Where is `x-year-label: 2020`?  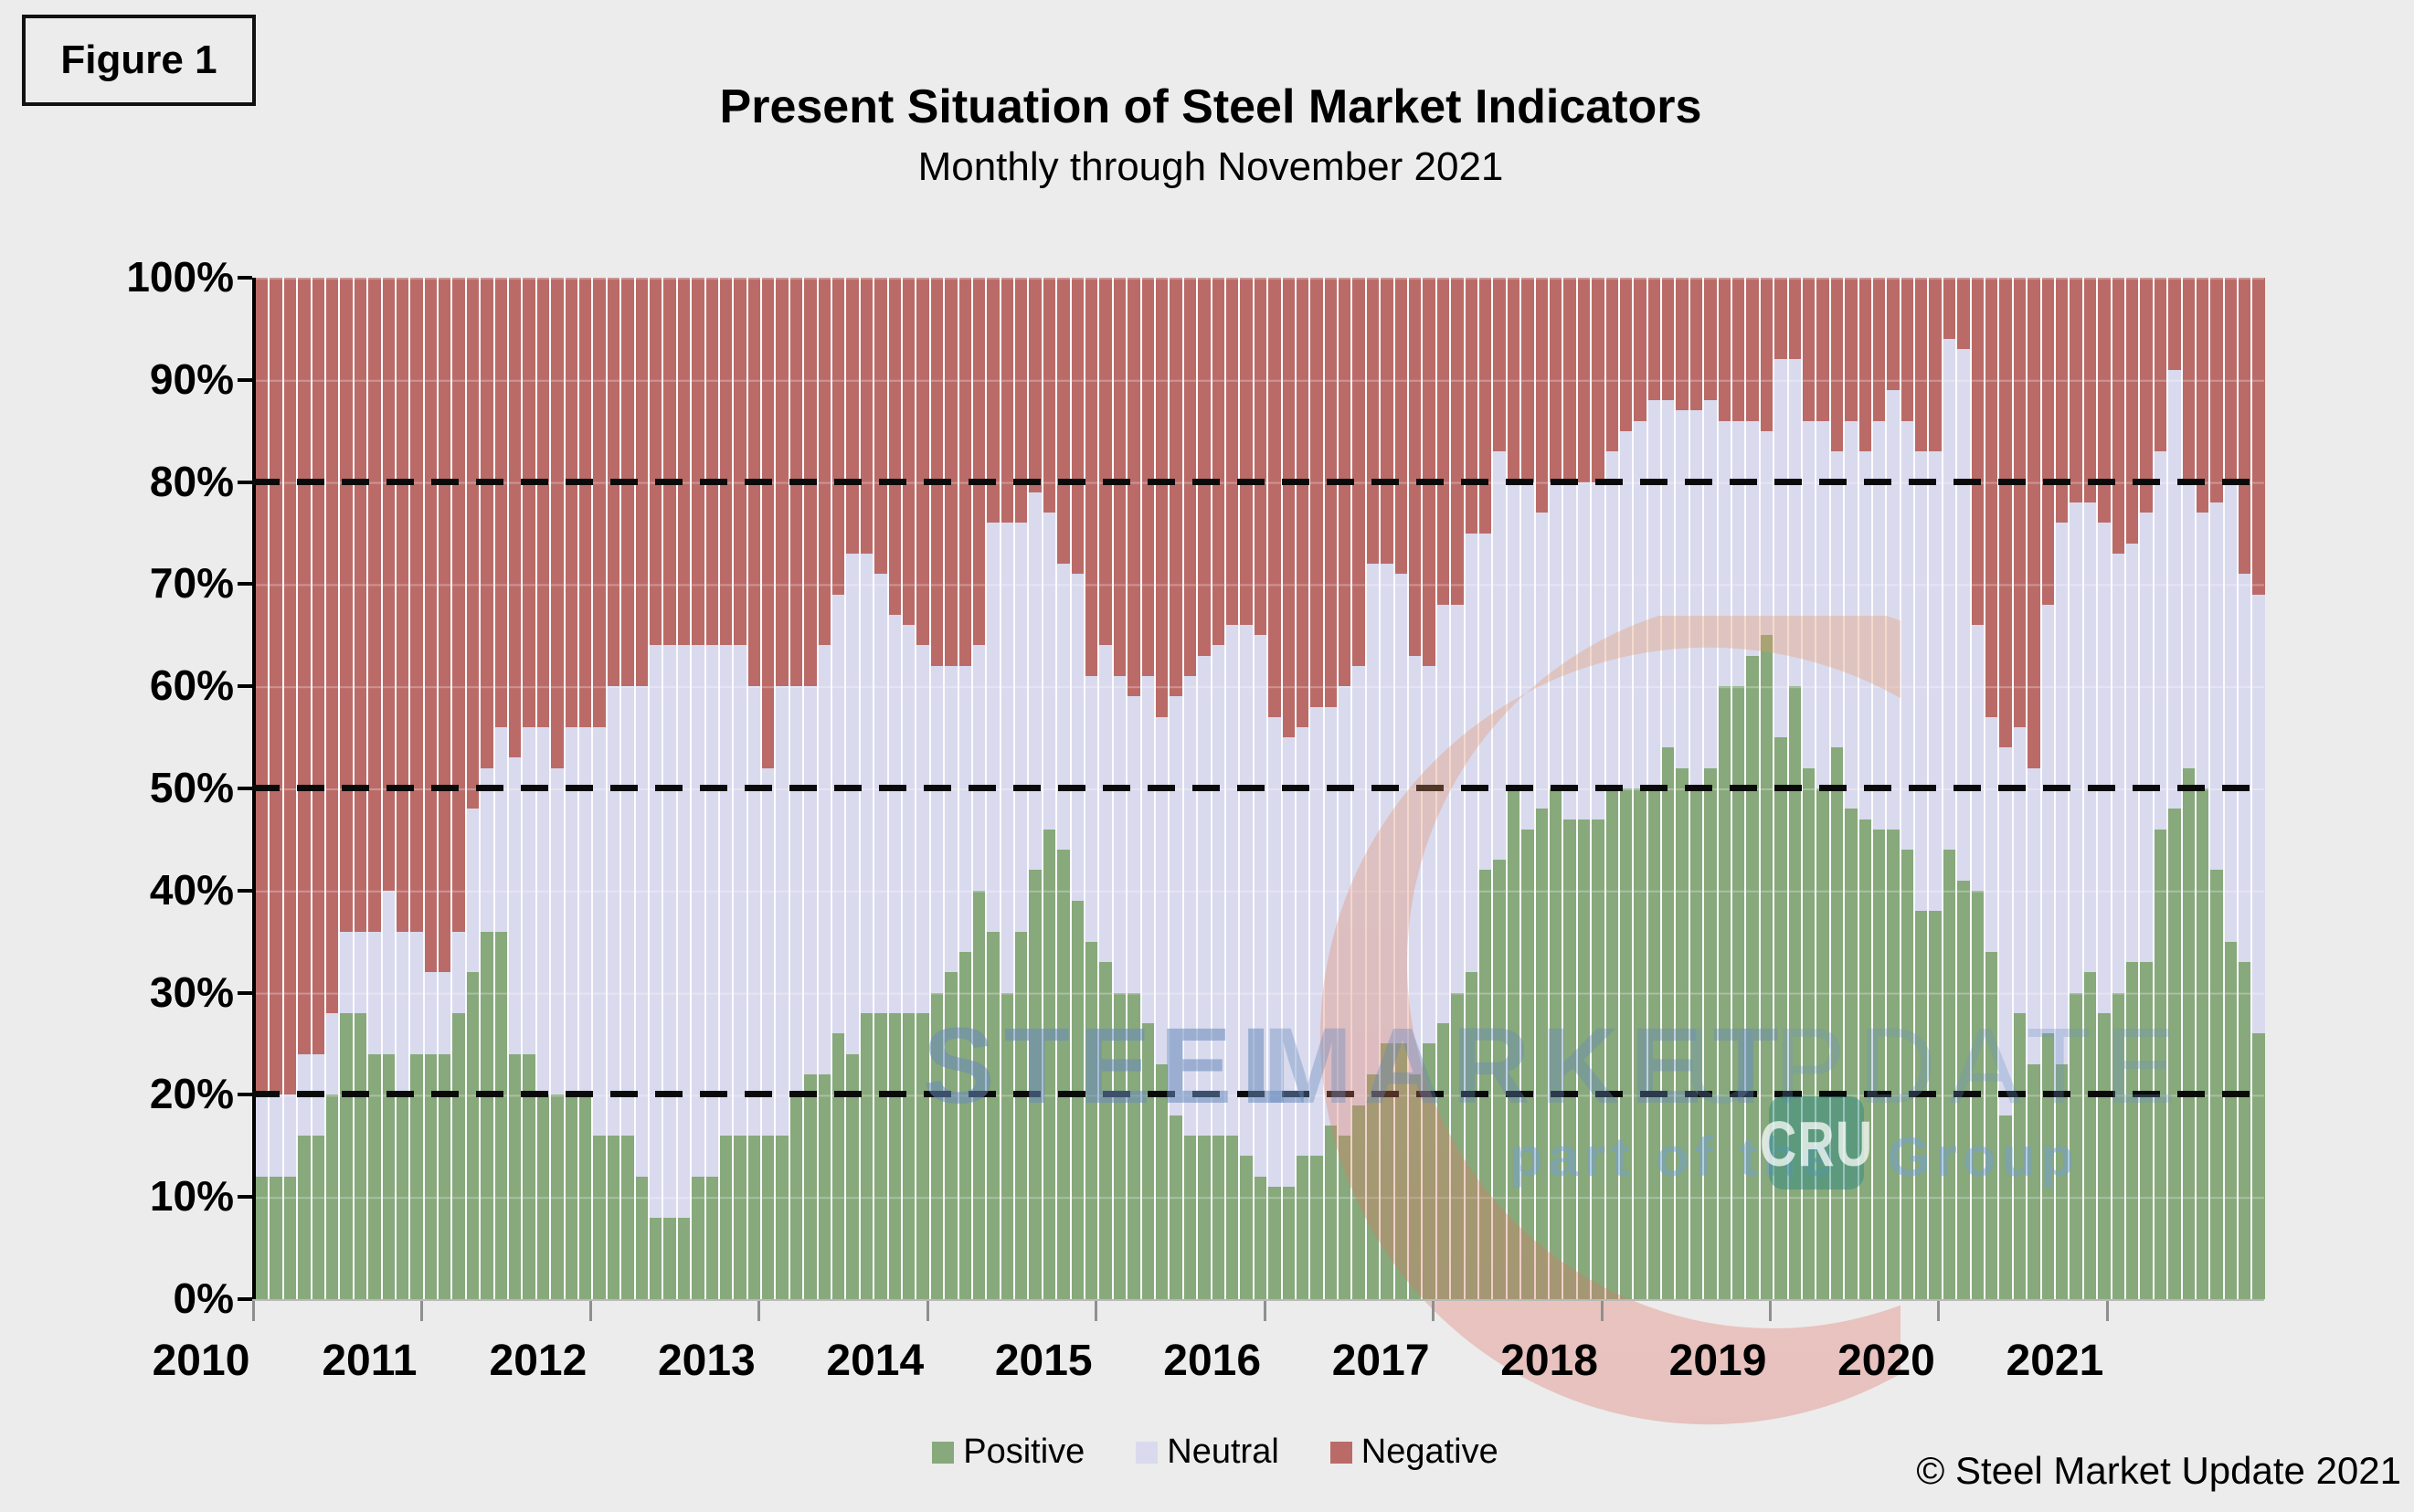 x-year-label: 2020 is located at coordinates (1886, 1361).